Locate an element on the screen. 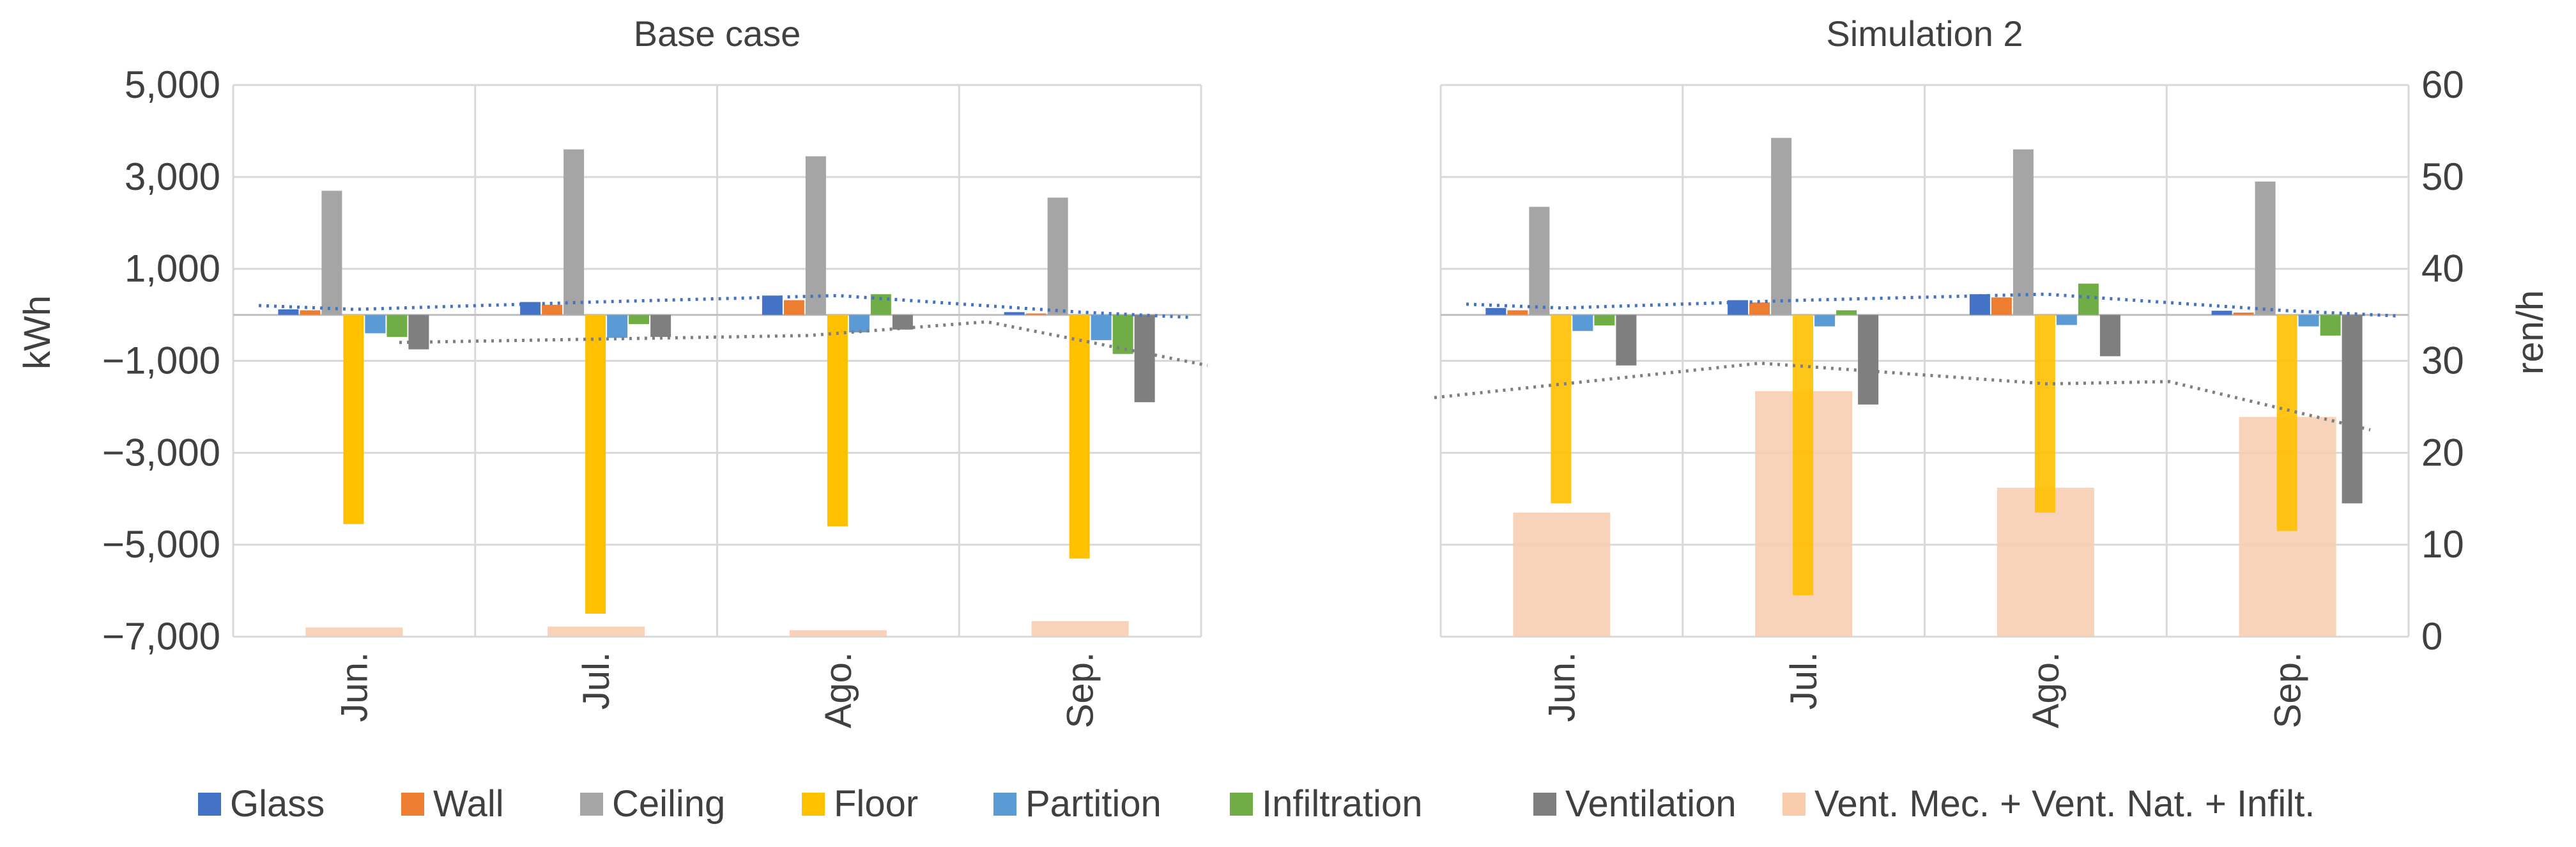 The height and width of the screenshot is (847, 2576). bar-renh-Jul. is located at coordinates (596, 631).